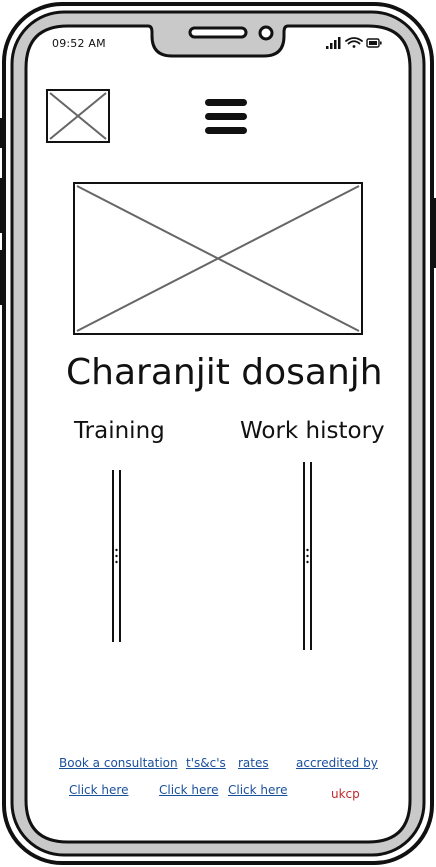 This screenshot has height=867, width=436. I want to click on hero-image-placeholder-icon, so click(218, 258).